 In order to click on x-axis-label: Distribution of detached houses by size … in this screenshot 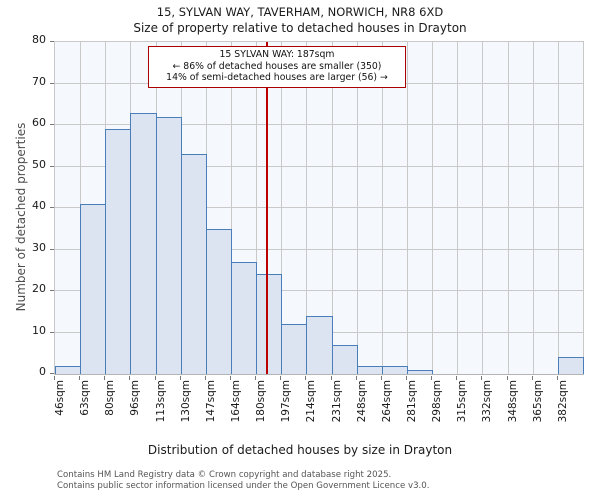, I will do `click(300, 450)`.